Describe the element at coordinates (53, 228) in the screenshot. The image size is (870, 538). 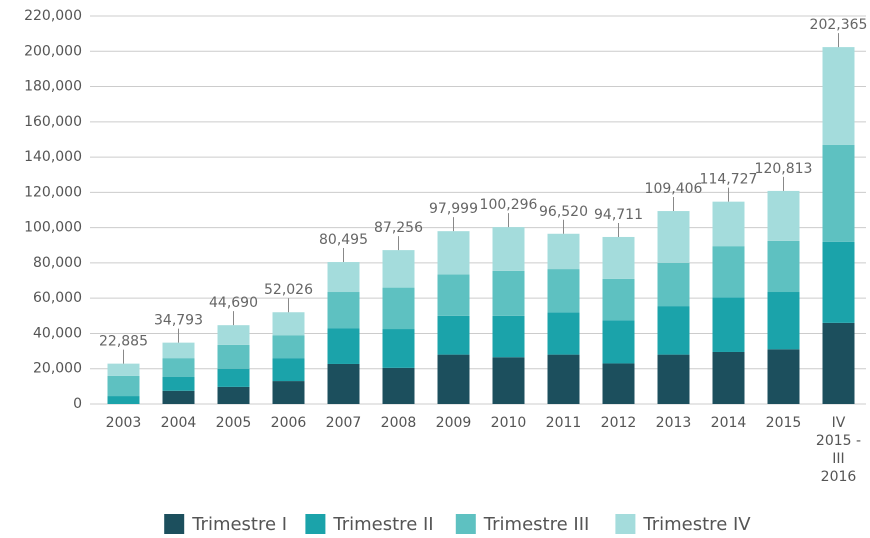
I see `y-tick-label: 100,000` at that location.